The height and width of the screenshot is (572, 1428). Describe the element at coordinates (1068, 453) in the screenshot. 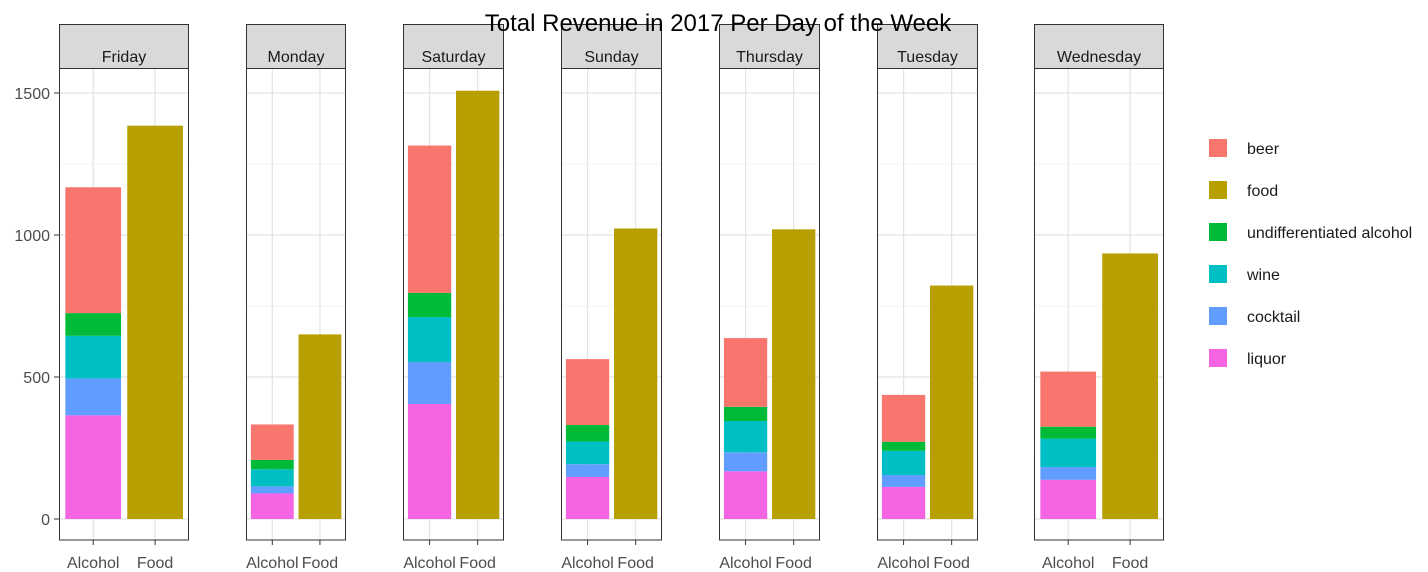

I see `bar-wednesday-alcohol-wine` at that location.